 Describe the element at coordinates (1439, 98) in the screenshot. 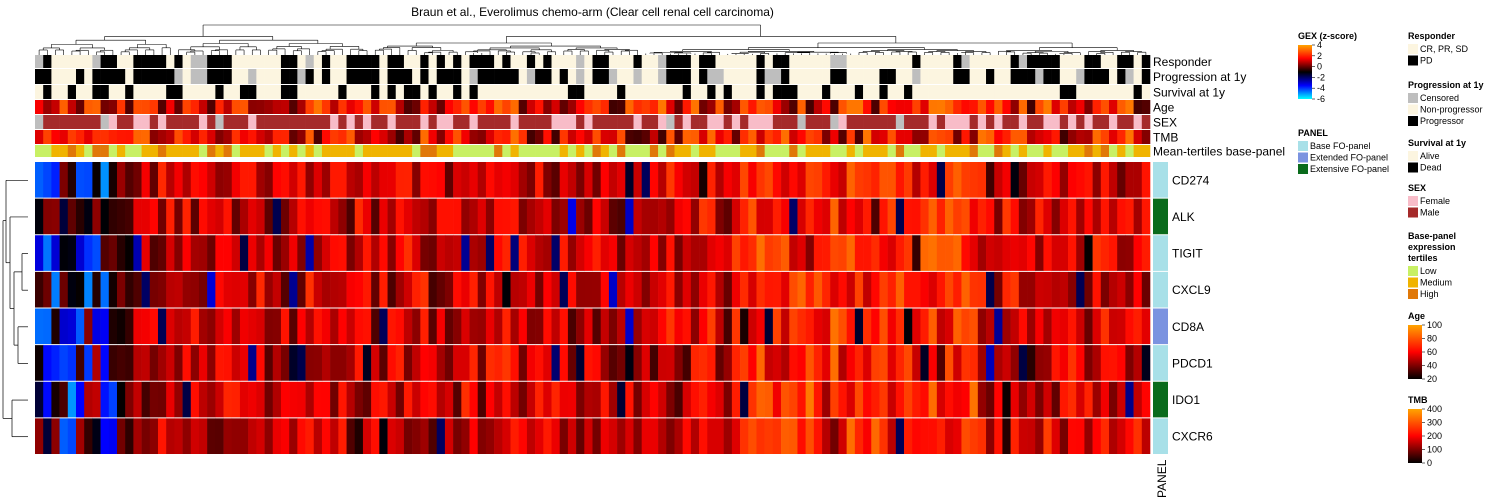

I see `progression-legend-entry: Censored` at that location.